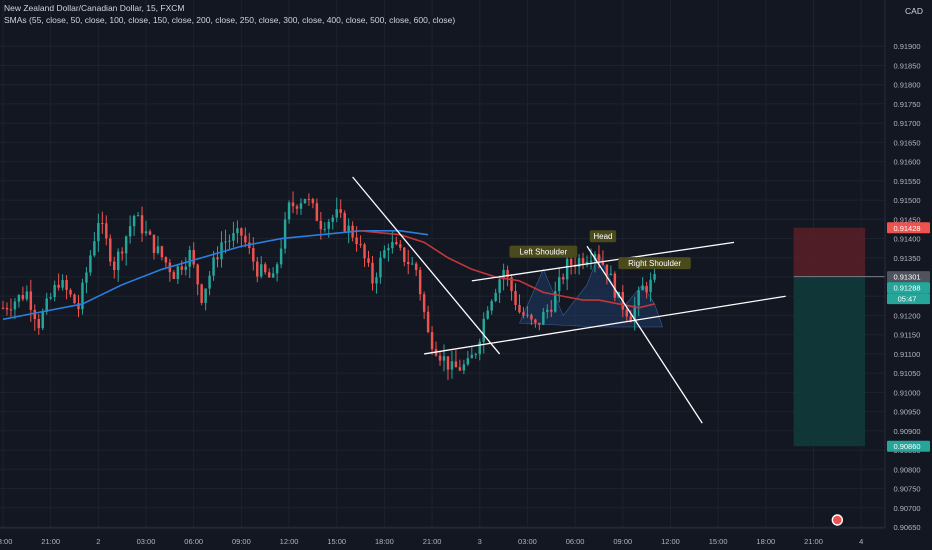 This screenshot has width=932, height=550. What do you see at coordinates (241, 541) in the screenshot?
I see `x-tick-label: 09:00` at bounding box center [241, 541].